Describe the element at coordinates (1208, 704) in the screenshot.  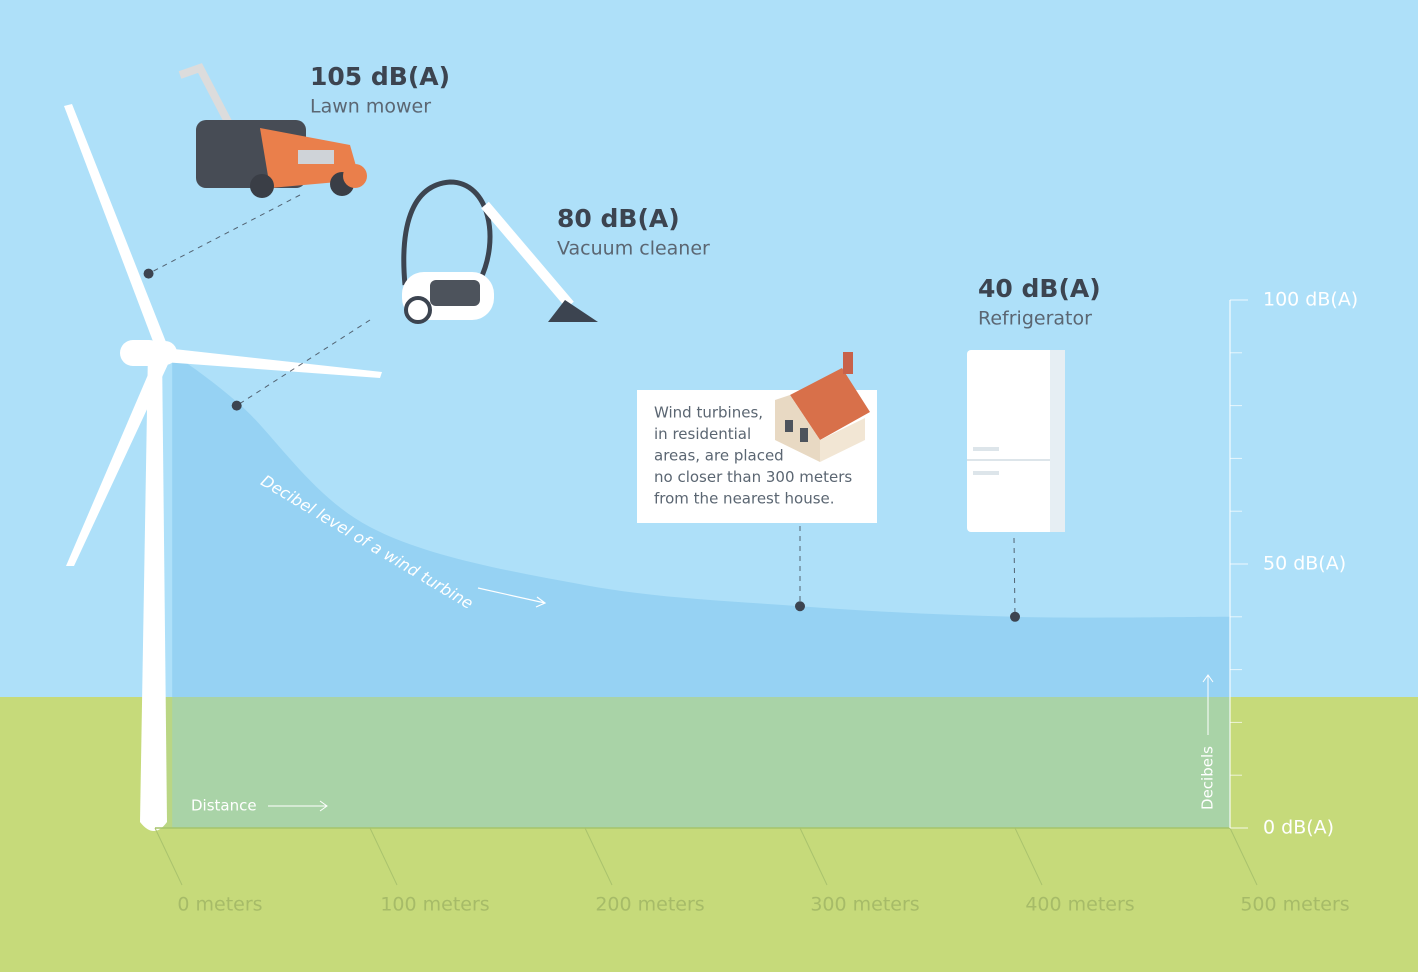
I see `y-axis-arrow` at that location.